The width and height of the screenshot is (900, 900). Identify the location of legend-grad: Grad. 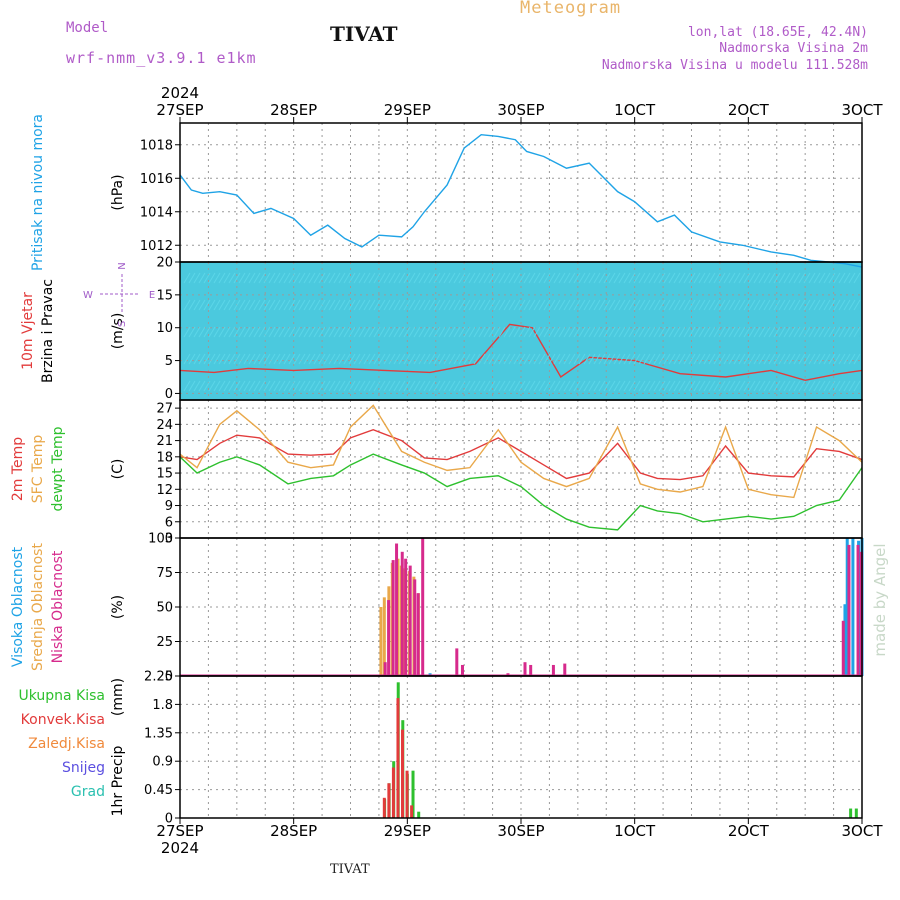
(88, 792).